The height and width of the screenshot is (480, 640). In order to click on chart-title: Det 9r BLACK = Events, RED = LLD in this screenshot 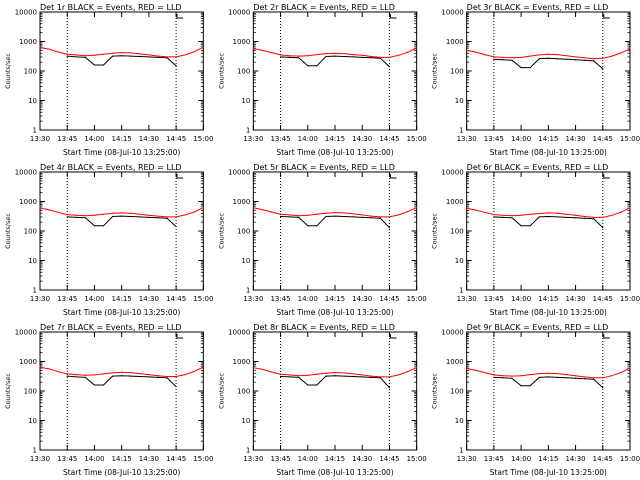, I will do `click(538, 327)`.